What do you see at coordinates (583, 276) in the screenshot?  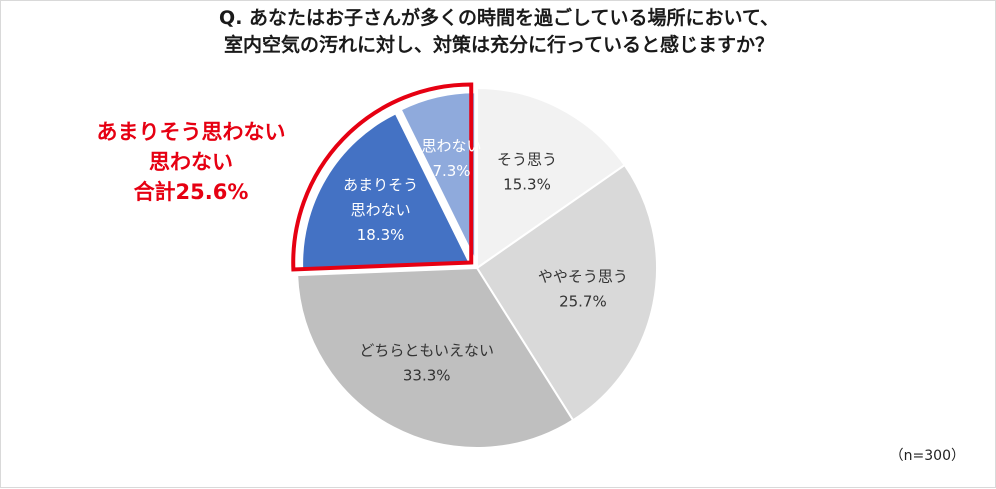 I see `slice-label-1: ややそう思う` at bounding box center [583, 276].